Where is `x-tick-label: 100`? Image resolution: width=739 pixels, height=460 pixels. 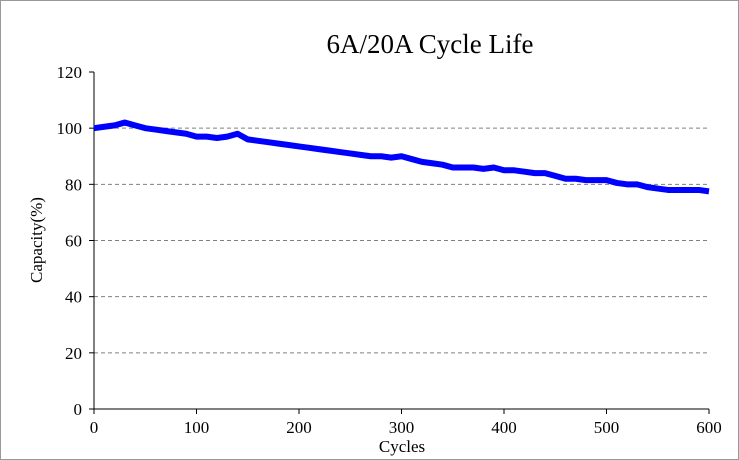 x-tick-label: 100 is located at coordinates (197, 427).